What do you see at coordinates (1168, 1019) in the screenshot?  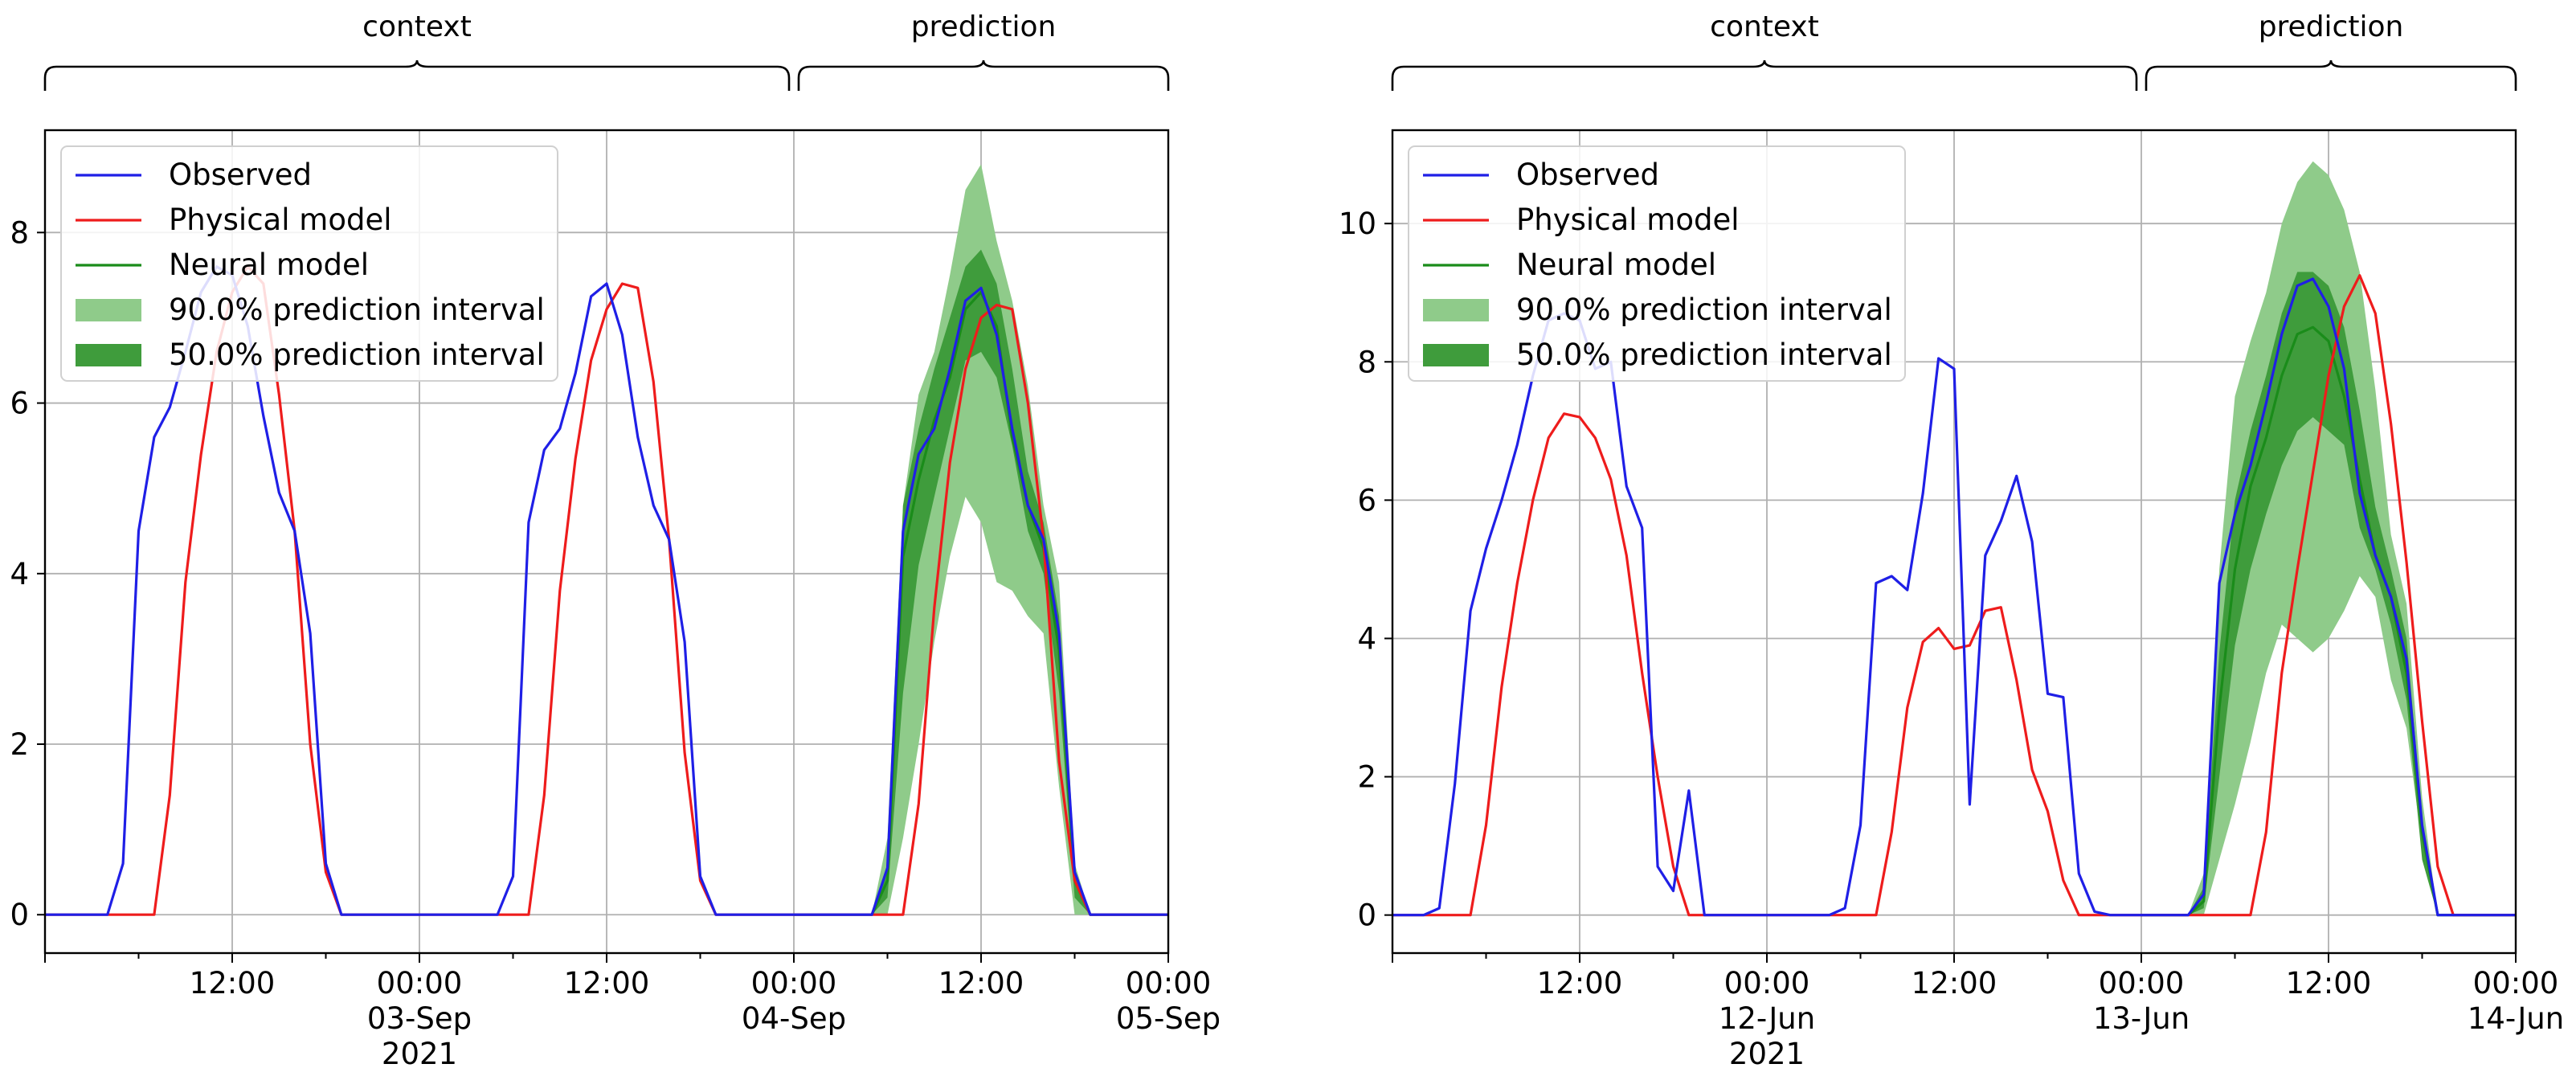 I see `x-tick-label: 05-Sep` at bounding box center [1168, 1019].